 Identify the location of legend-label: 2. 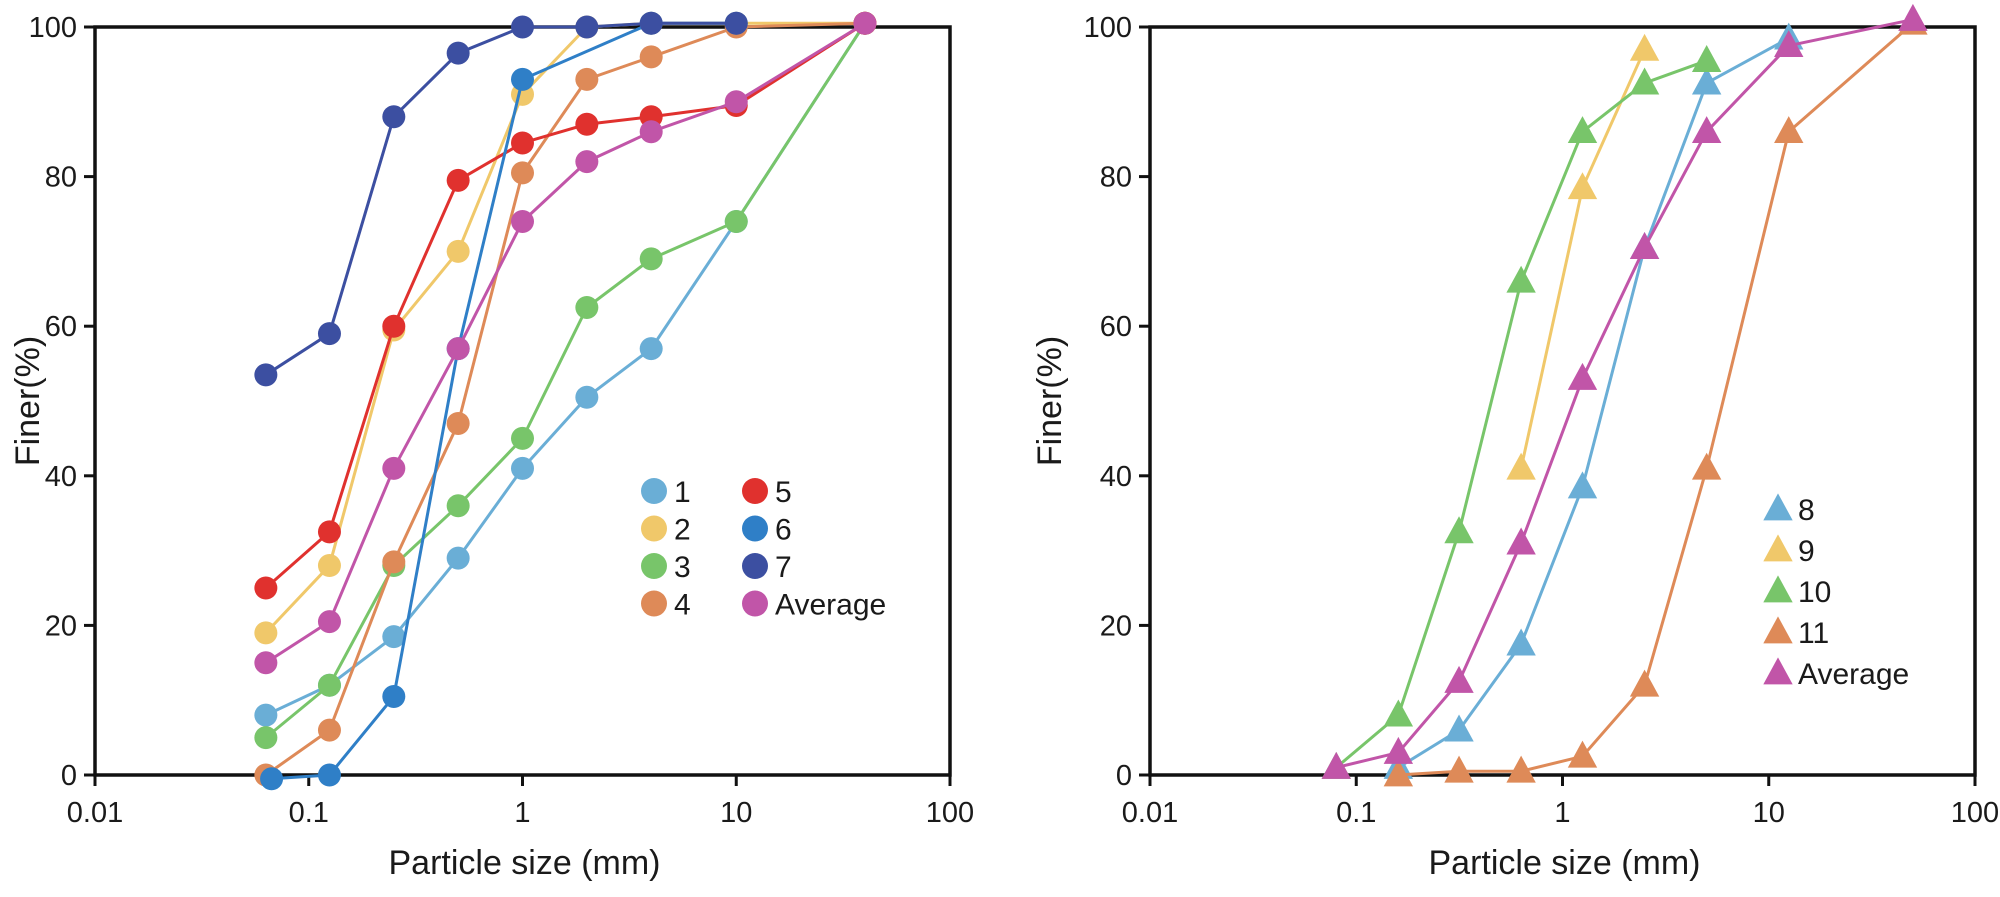
(682, 530).